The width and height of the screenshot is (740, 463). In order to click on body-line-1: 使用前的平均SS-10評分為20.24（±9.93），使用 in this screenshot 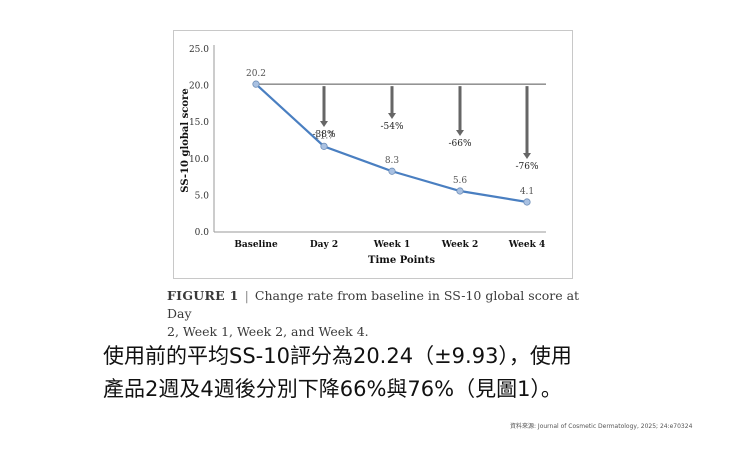, I will do `click(337, 356)`.